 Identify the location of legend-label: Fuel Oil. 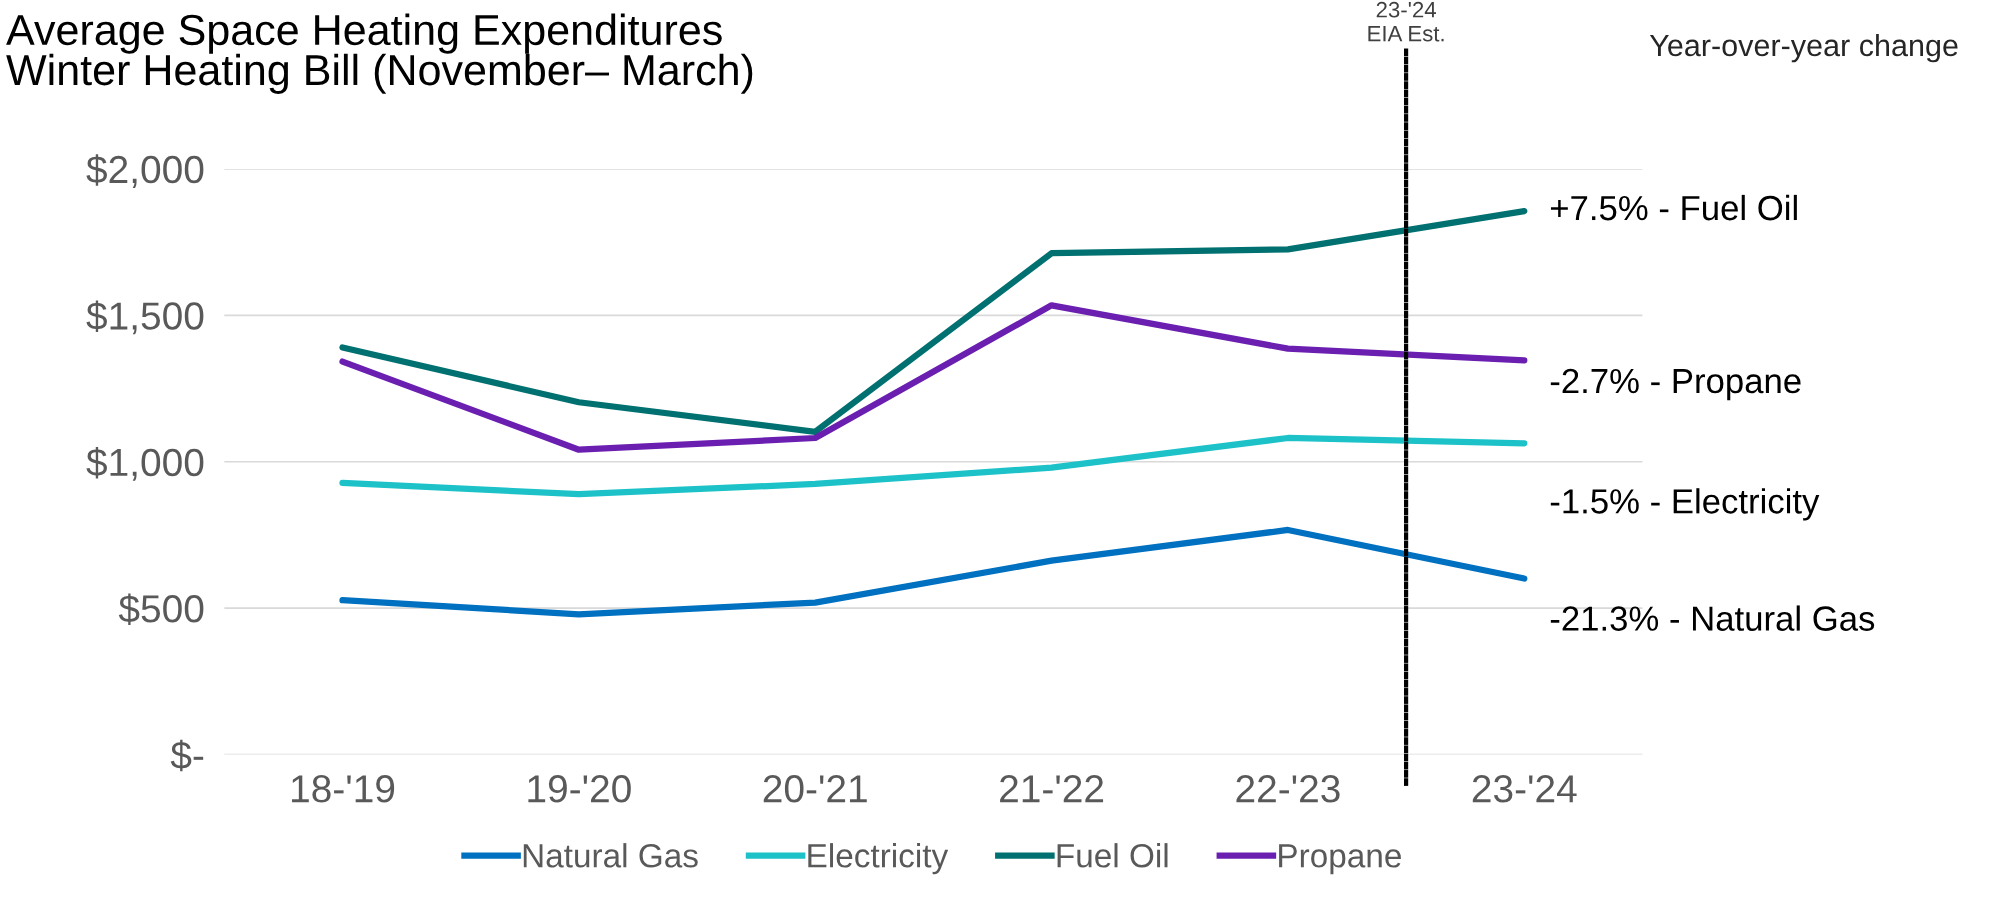
(1112, 855).